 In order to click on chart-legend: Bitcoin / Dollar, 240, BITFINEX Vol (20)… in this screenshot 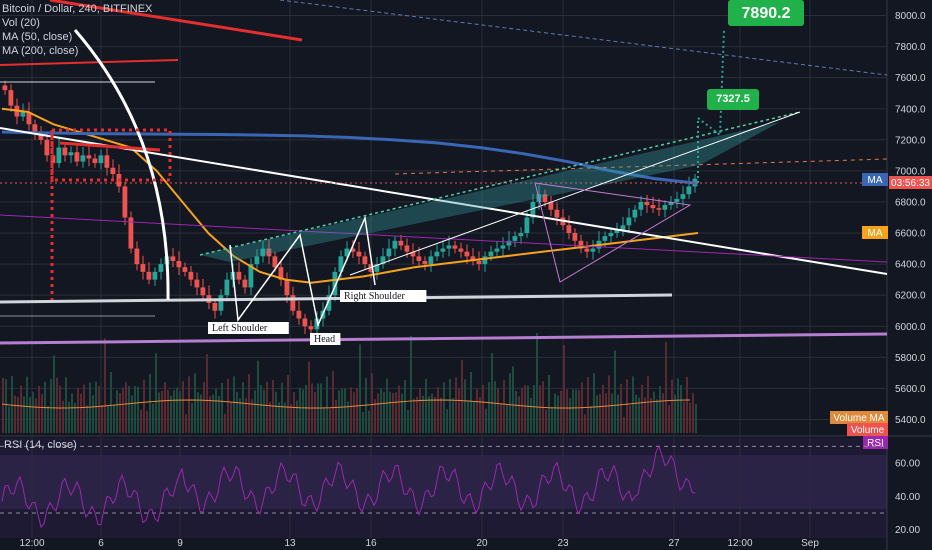, I will do `click(77, 30)`.